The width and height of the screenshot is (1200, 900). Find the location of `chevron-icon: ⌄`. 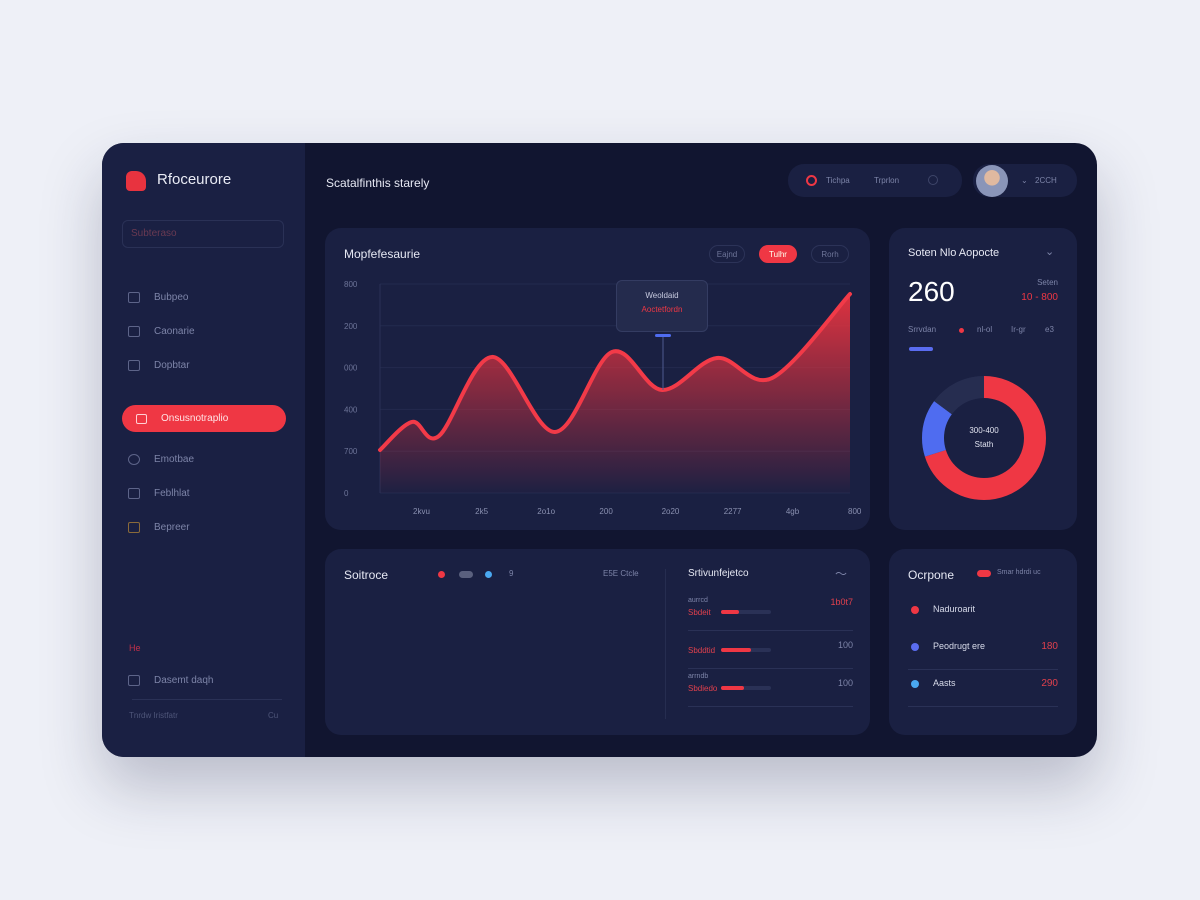

chevron-icon: ⌄ is located at coordinates (1024, 180).